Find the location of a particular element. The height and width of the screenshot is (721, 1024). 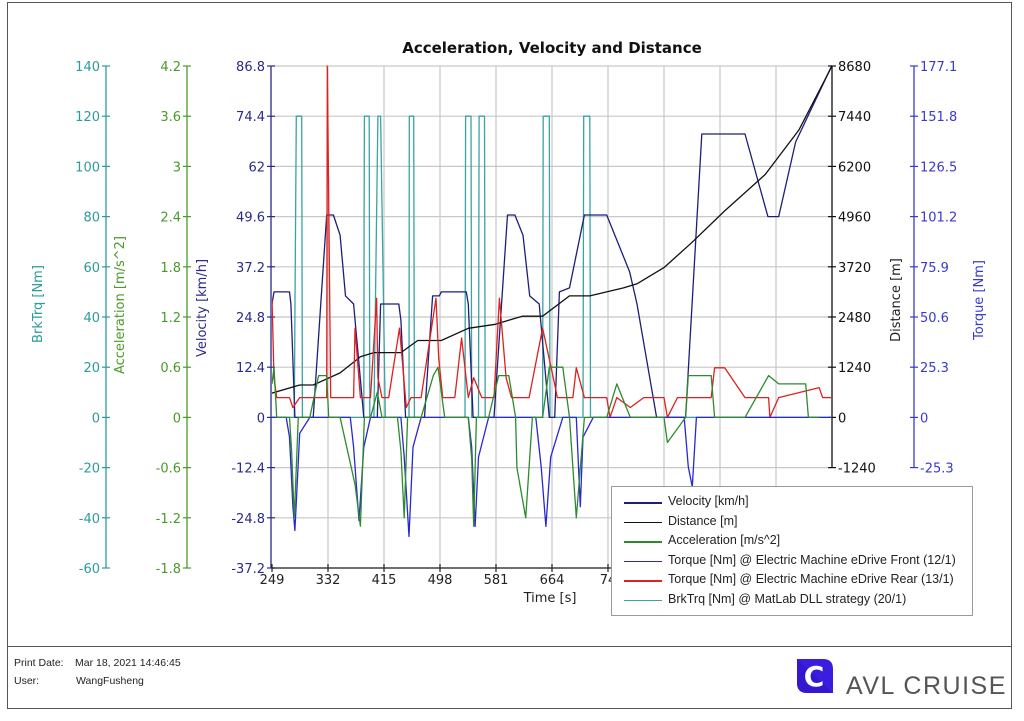

y-tick-label: 177.1 is located at coordinates (938, 67).